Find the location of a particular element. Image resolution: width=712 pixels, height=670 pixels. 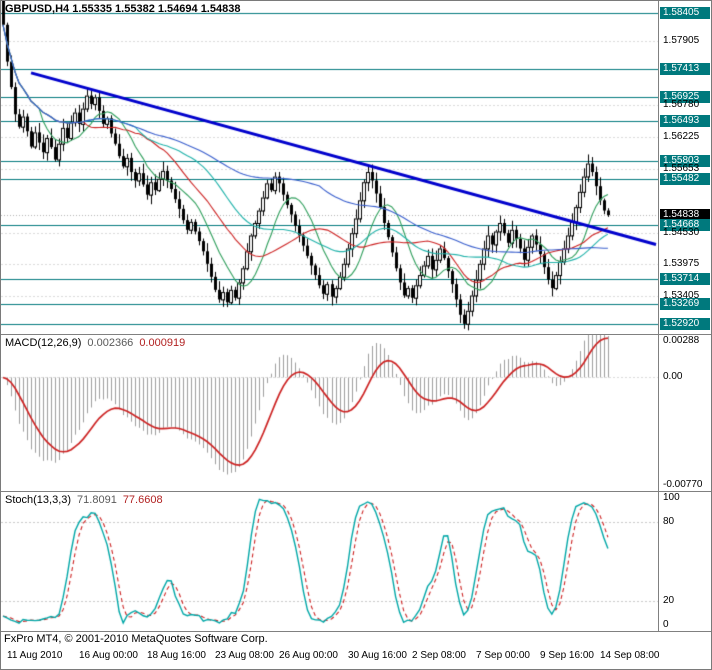

stoch-axis-label: 80 is located at coordinates (669, 521).